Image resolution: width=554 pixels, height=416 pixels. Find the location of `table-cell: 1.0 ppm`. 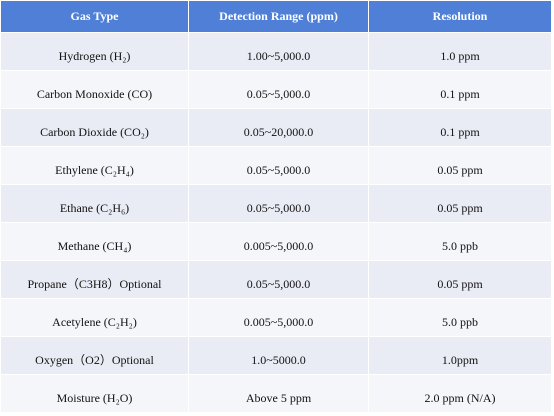

table-cell: 1.0 ppm is located at coordinates (460, 51).